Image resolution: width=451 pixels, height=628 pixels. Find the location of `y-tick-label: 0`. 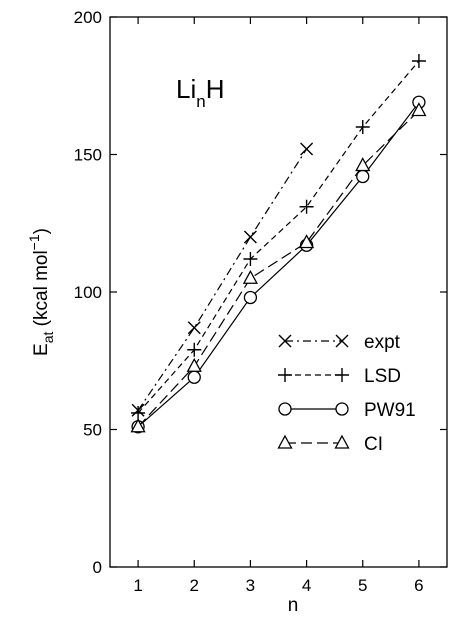

y-tick-label: 0 is located at coordinates (97, 567).